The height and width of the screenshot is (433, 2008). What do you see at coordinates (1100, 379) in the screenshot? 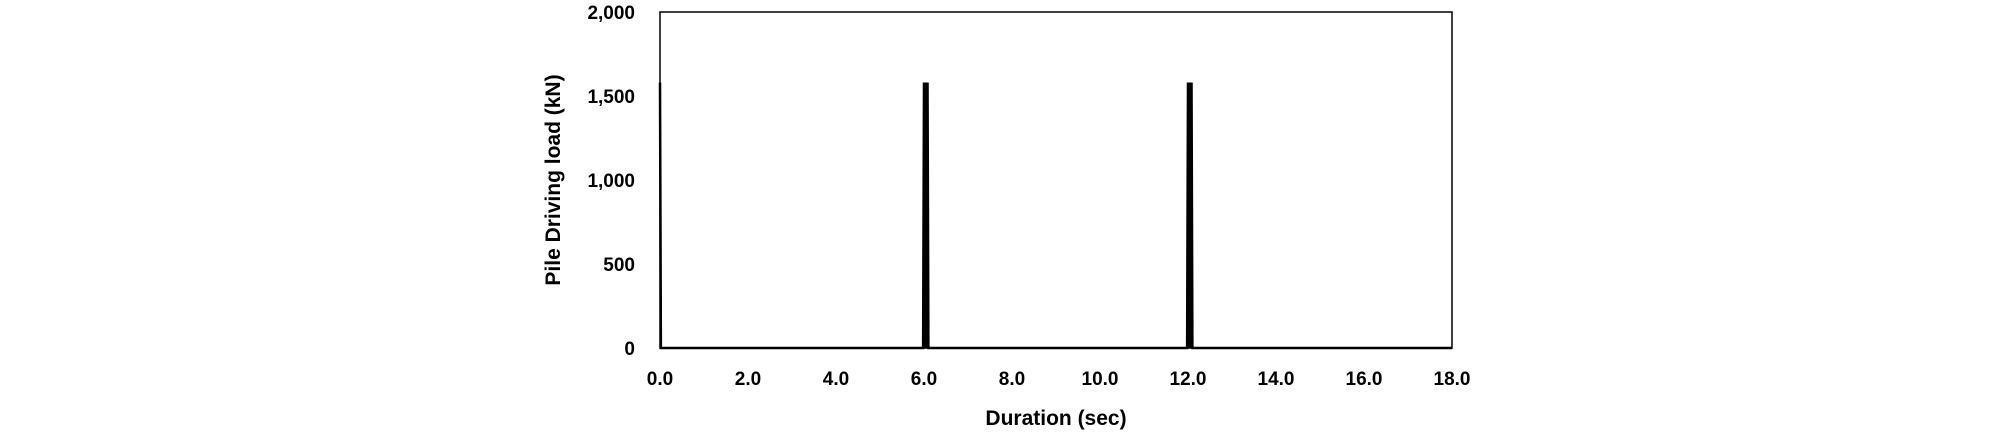
I see `x-tick-label: 10.0` at bounding box center [1100, 379].